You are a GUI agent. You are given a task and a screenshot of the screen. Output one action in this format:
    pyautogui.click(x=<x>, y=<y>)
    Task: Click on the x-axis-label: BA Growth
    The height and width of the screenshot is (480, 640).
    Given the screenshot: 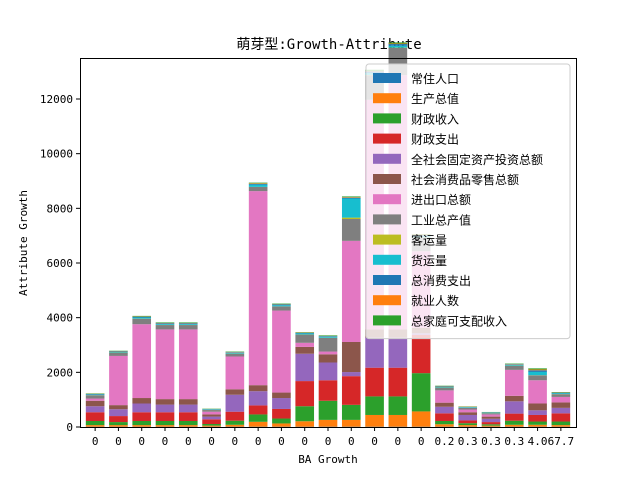 What is the action you would take?
    pyautogui.click(x=328, y=459)
    